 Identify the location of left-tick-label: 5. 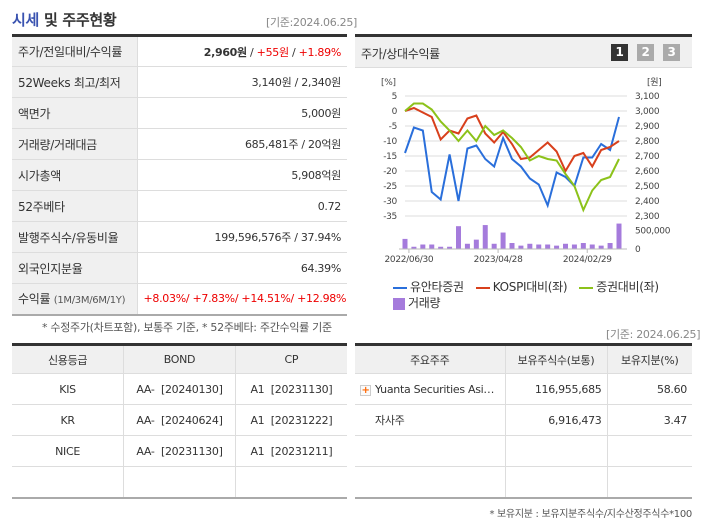
(394, 97).